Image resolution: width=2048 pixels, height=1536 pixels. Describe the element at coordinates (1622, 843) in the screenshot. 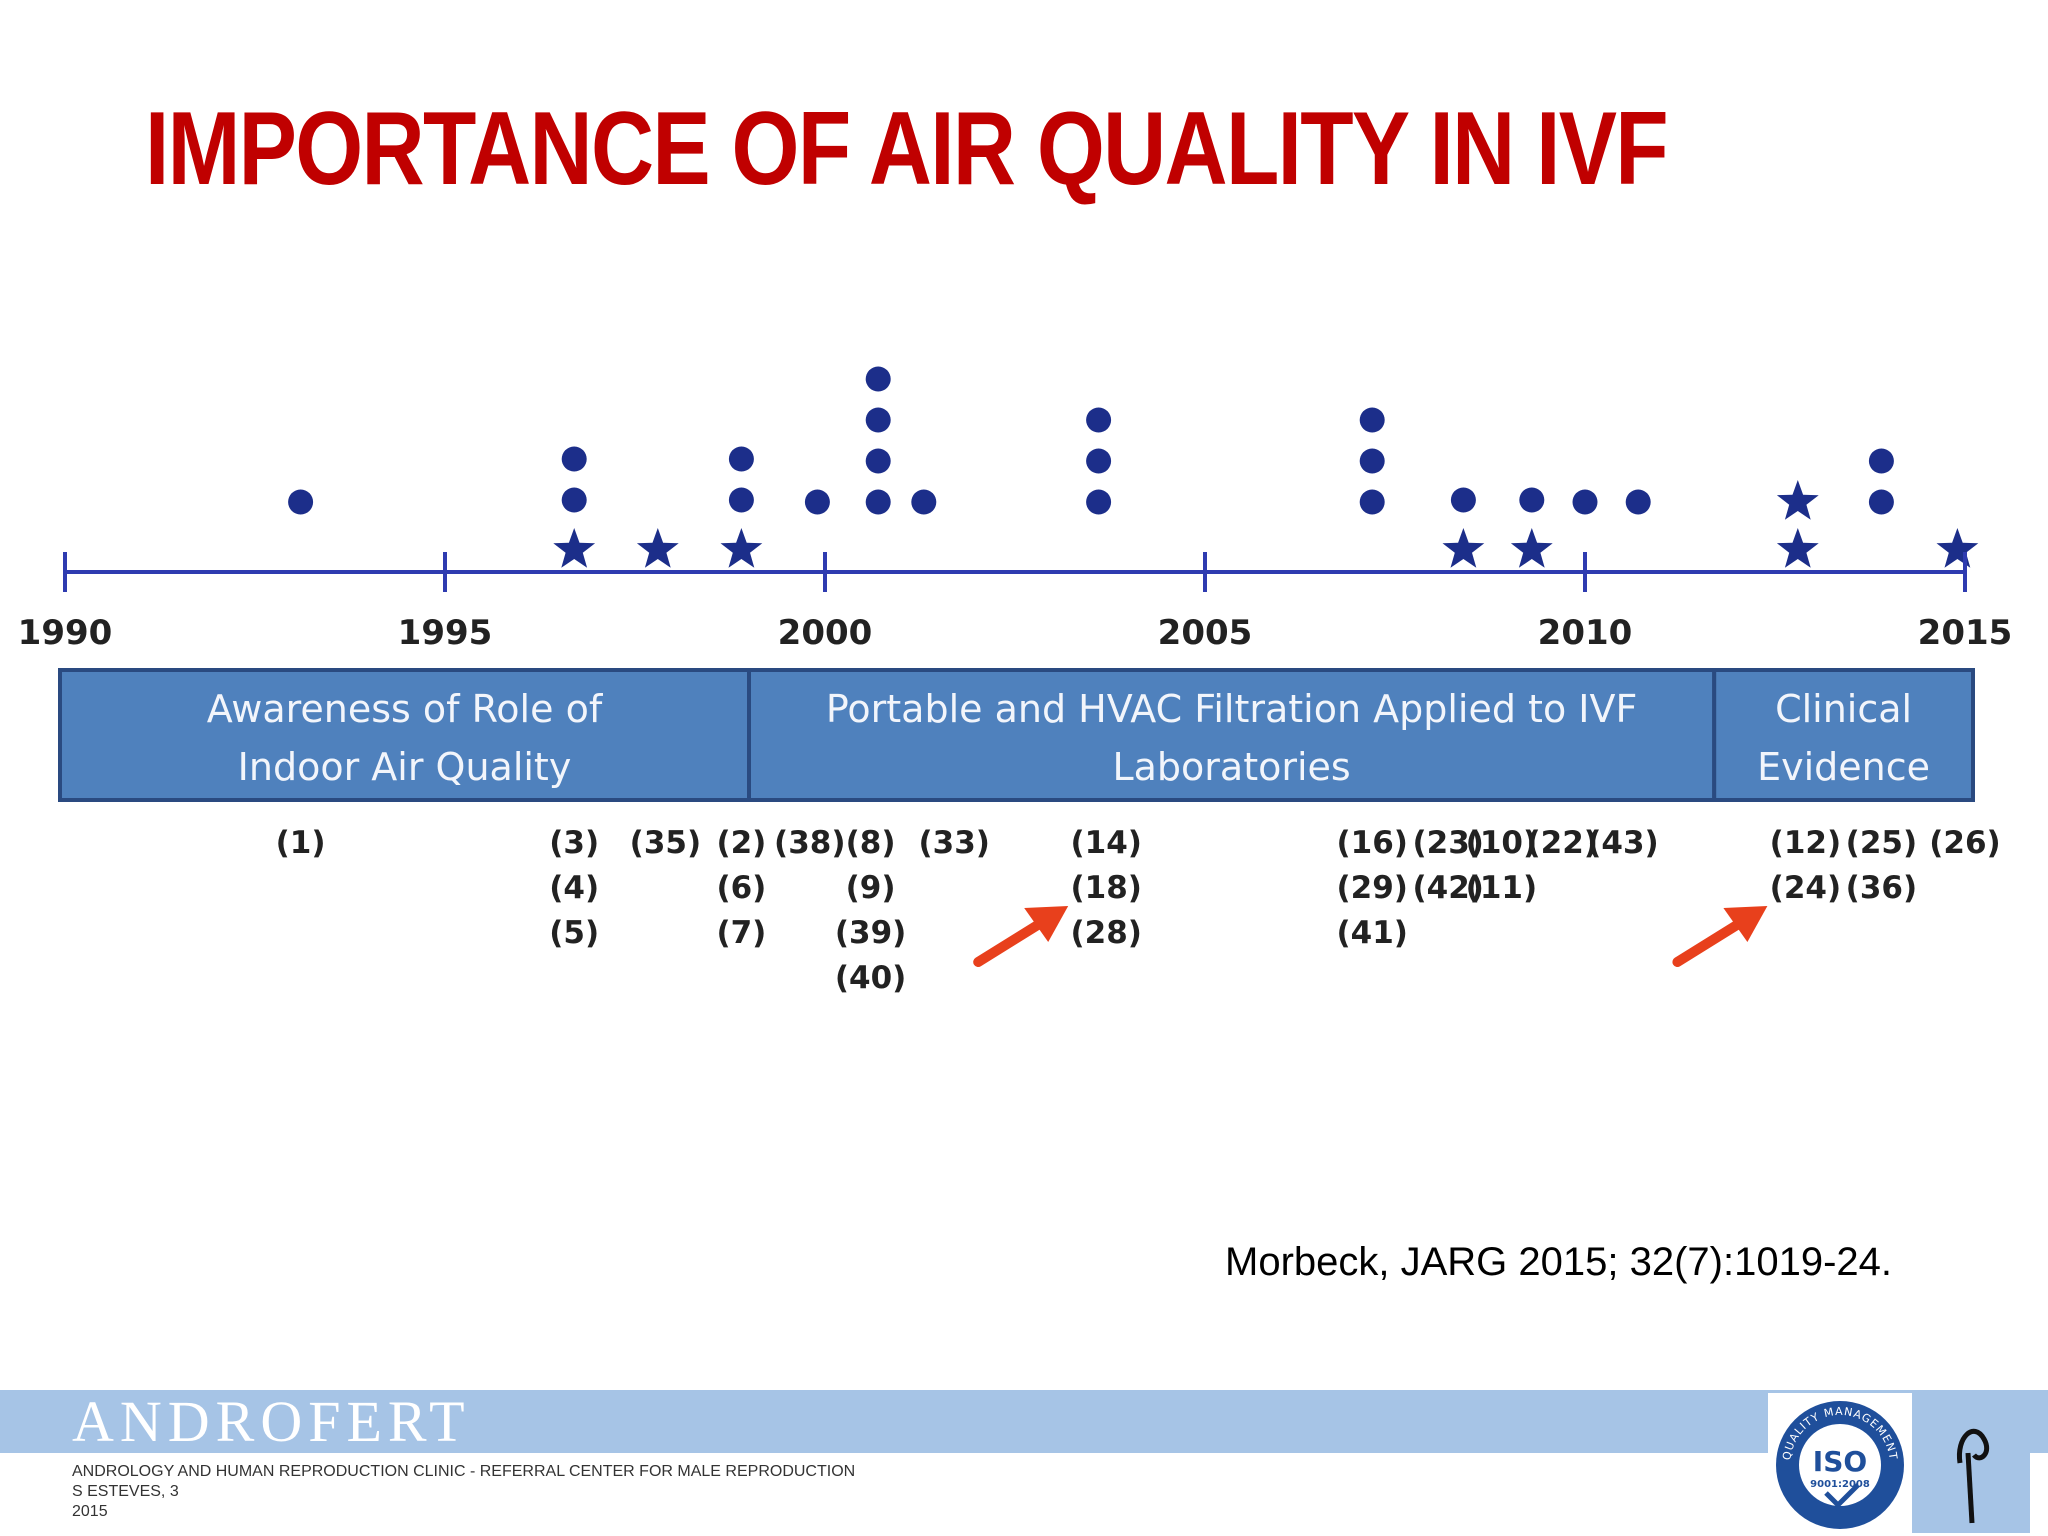

I see `reference-number: (43)` at that location.